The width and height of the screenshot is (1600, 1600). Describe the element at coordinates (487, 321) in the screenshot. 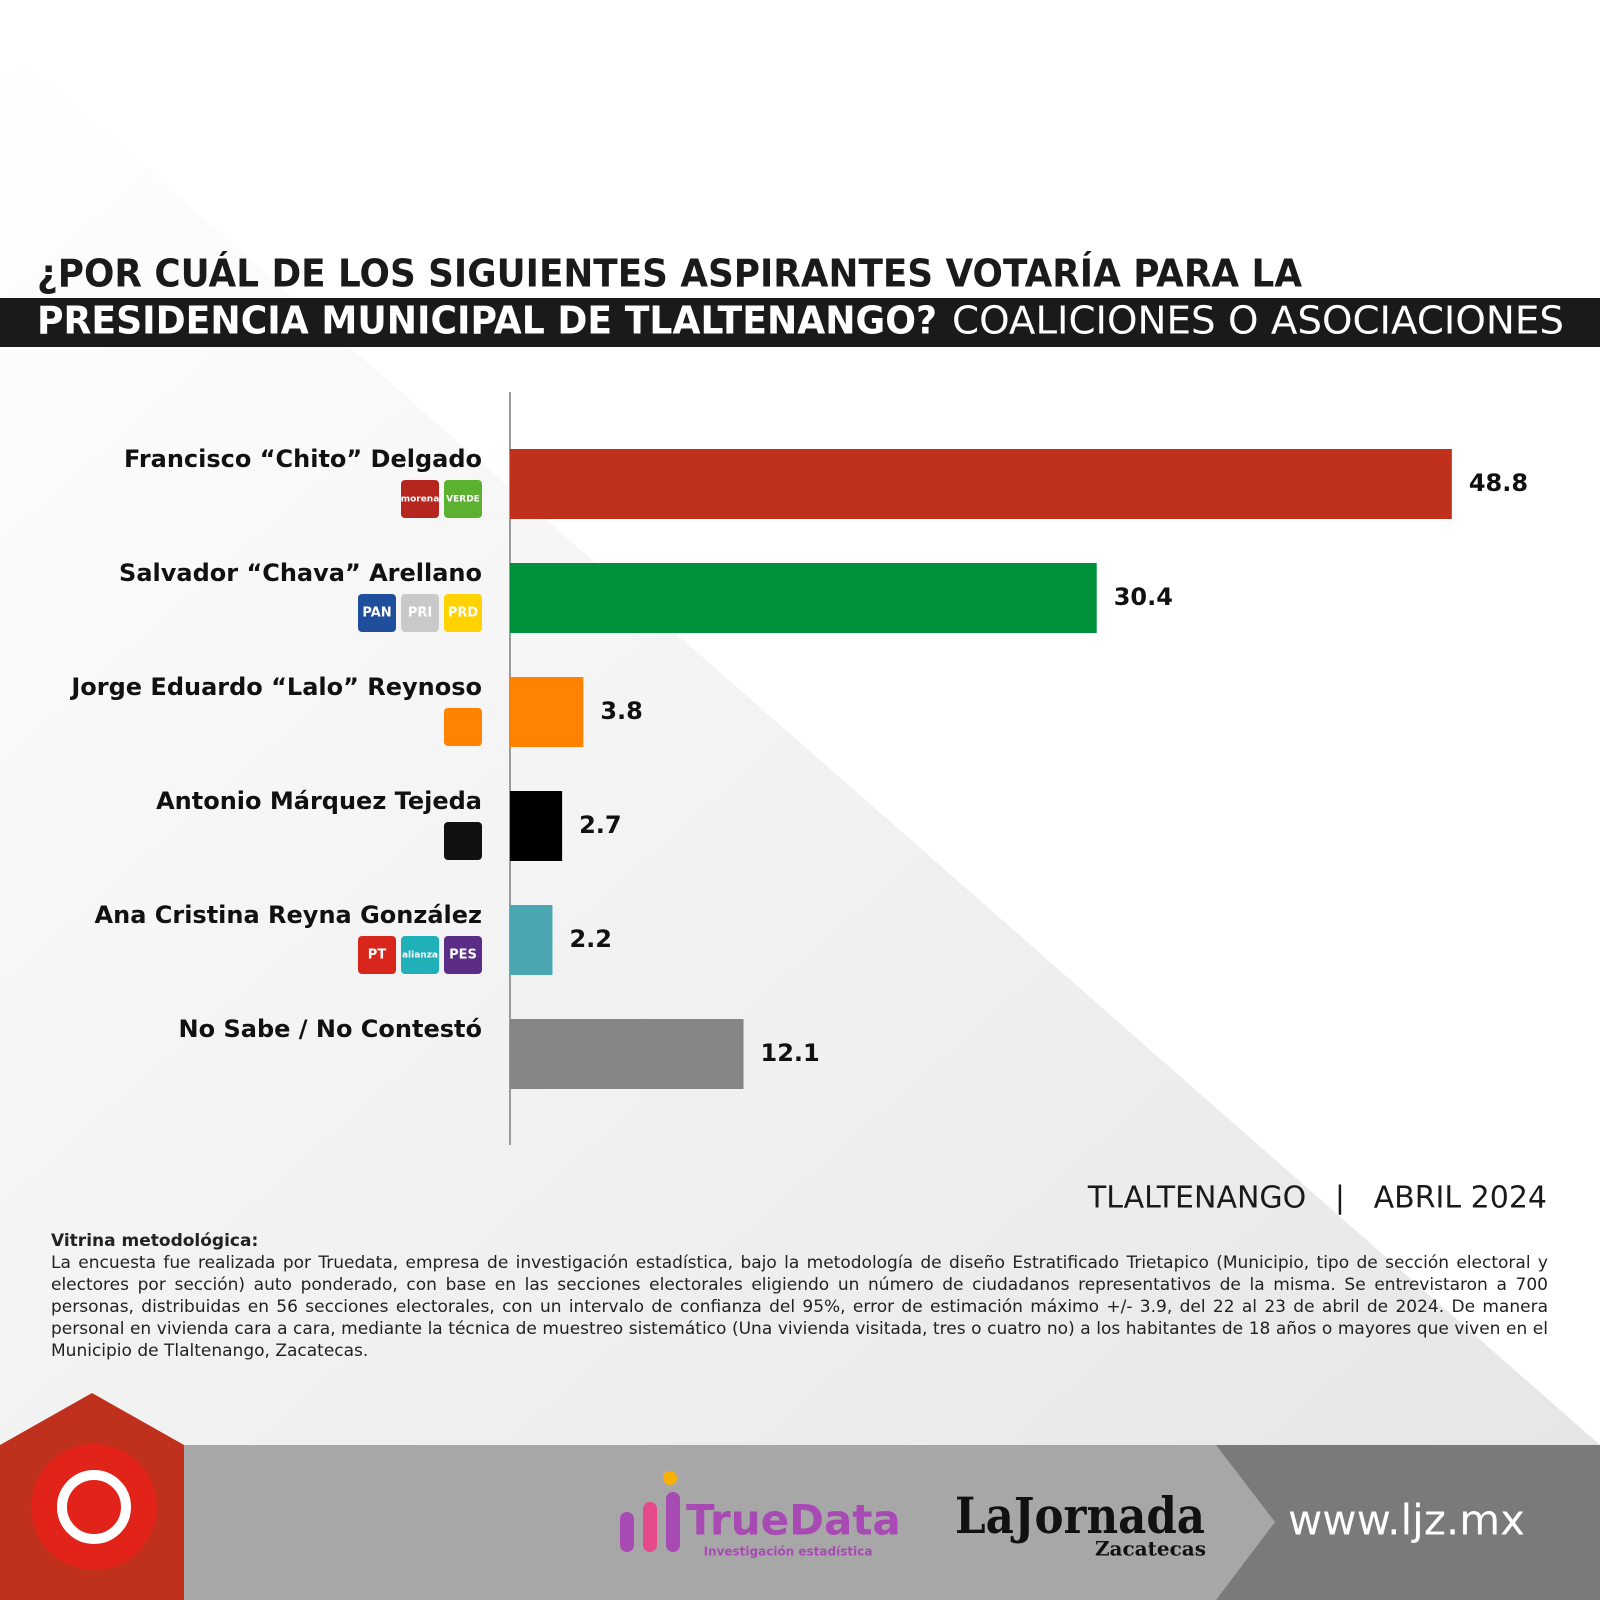

I see `title-line2: PRESIDENCIA MUNICIPAL DE TLALTENANGO?` at that location.